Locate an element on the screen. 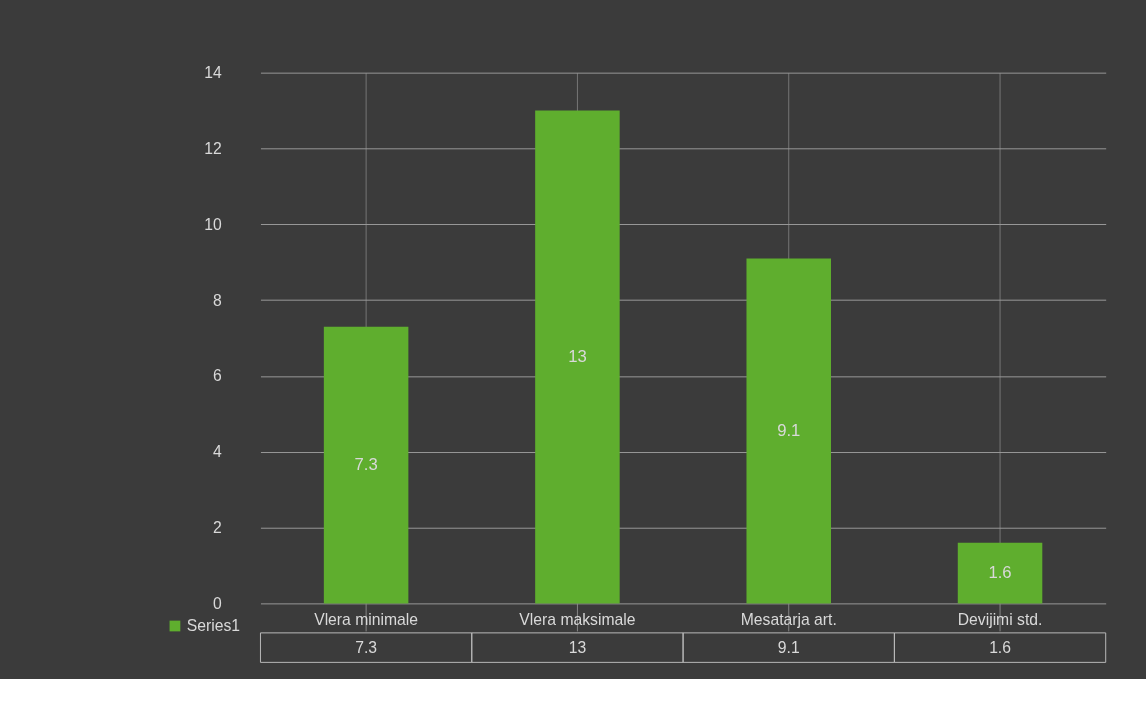 This screenshot has height=717, width=1146. data-label: 13 is located at coordinates (577, 356).